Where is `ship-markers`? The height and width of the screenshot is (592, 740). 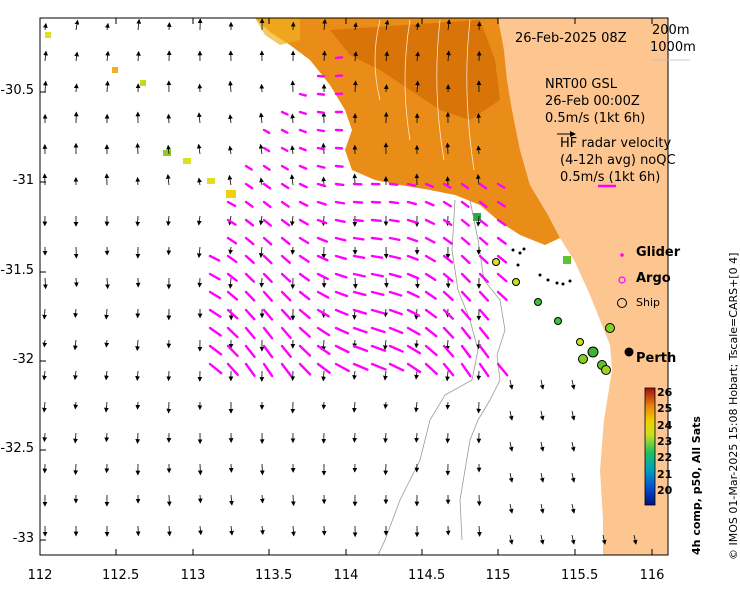 ship-markers is located at coordinates (553, 316).